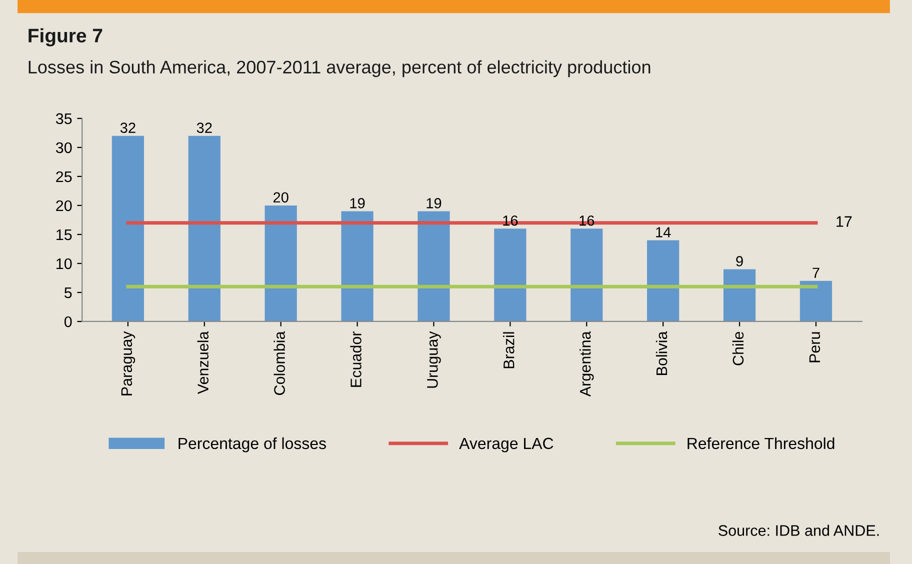 This screenshot has width=912, height=564. What do you see at coordinates (279, 363) in the screenshot?
I see `x-tick-label: Colombia` at bounding box center [279, 363].